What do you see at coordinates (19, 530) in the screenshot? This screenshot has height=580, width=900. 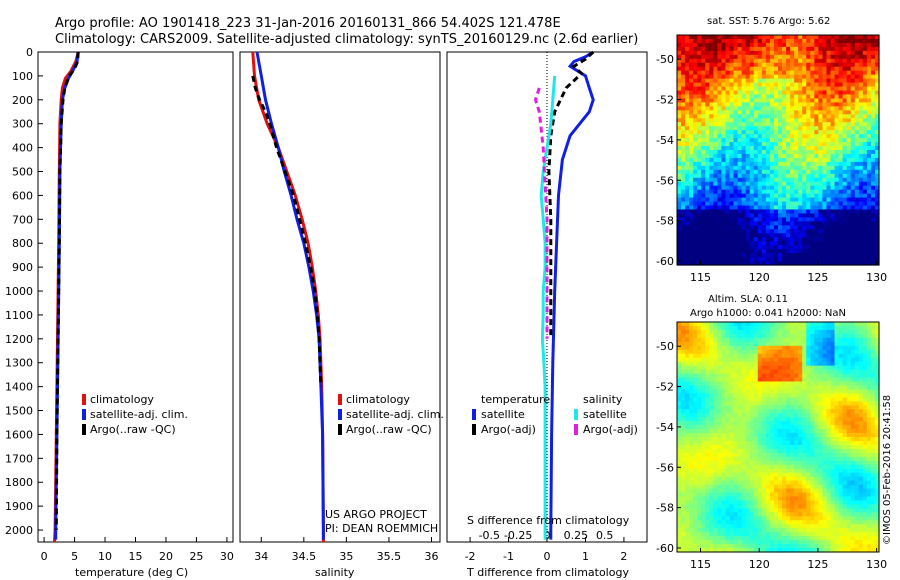 I see `depth-tick-label: 2000` at bounding box center [19, 530].